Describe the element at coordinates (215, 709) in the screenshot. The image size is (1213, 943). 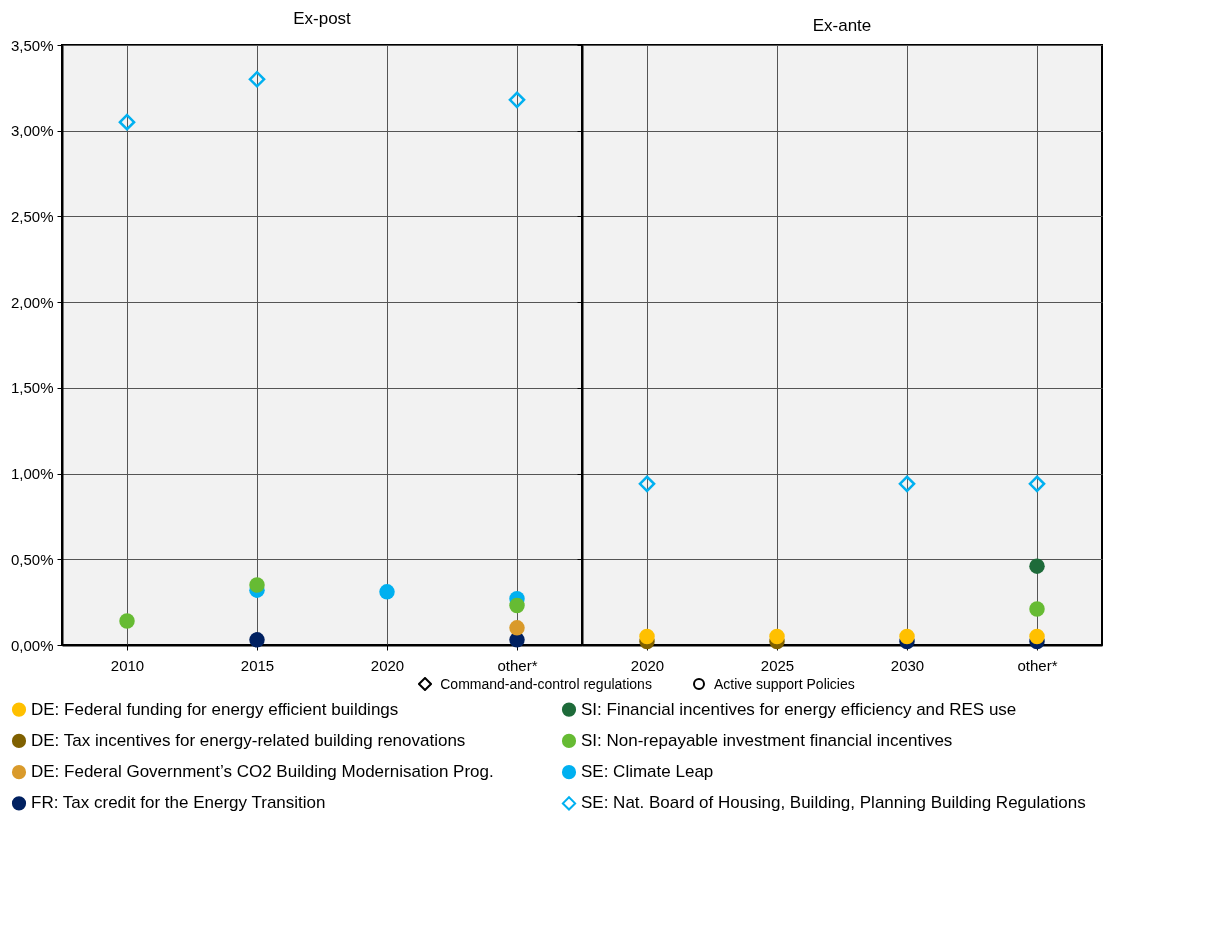
I see `legend-label: DE: Federal funding for energy efficient buildings` at that location.